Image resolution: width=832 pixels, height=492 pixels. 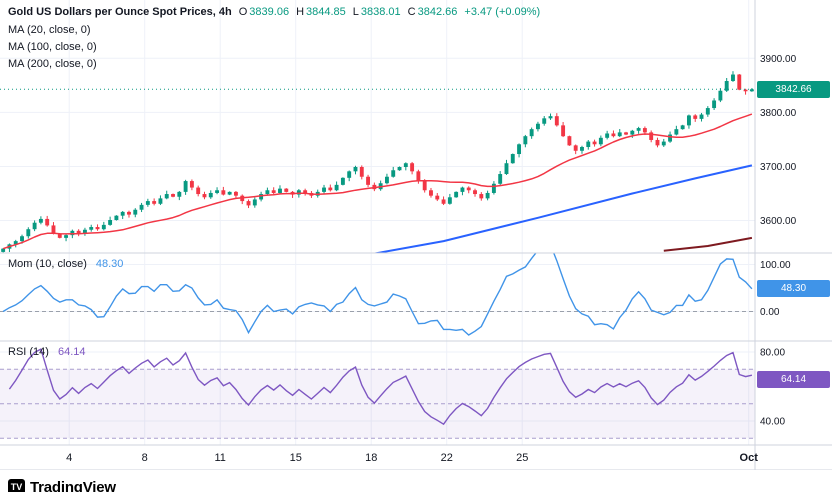 I want to click on svg-text: Oct, so click(x=749, y=458).